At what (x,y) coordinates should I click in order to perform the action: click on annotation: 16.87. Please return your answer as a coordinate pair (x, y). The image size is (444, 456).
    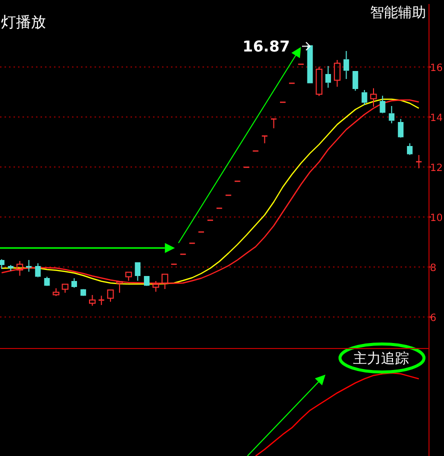
    Looking at the image, I should click on (266, 46).